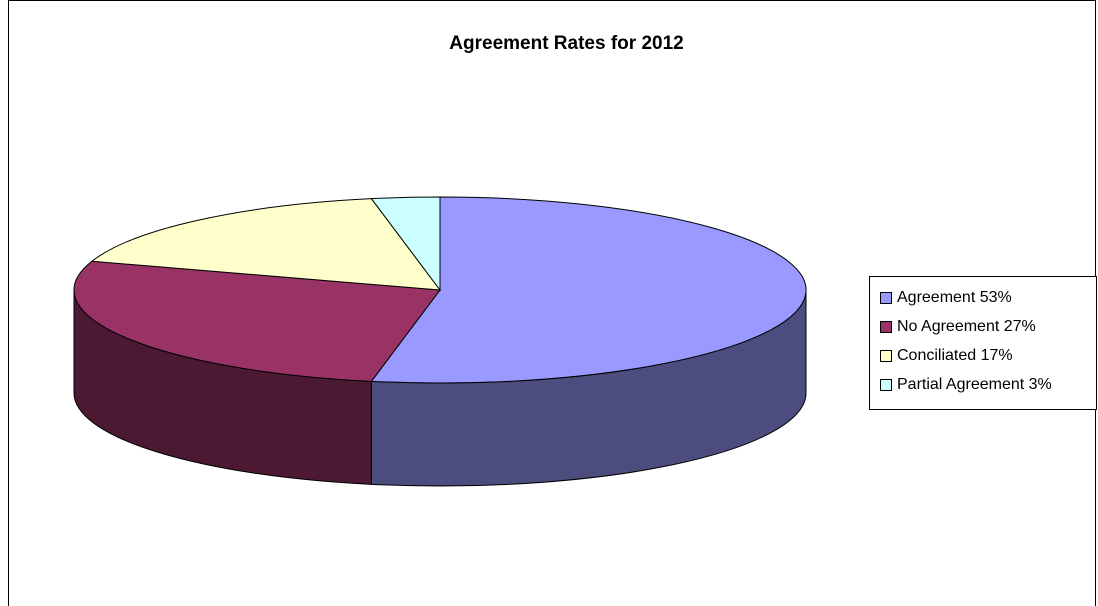  I want to click on legend-item: Partial Agreement 3%, so click(984, 384).